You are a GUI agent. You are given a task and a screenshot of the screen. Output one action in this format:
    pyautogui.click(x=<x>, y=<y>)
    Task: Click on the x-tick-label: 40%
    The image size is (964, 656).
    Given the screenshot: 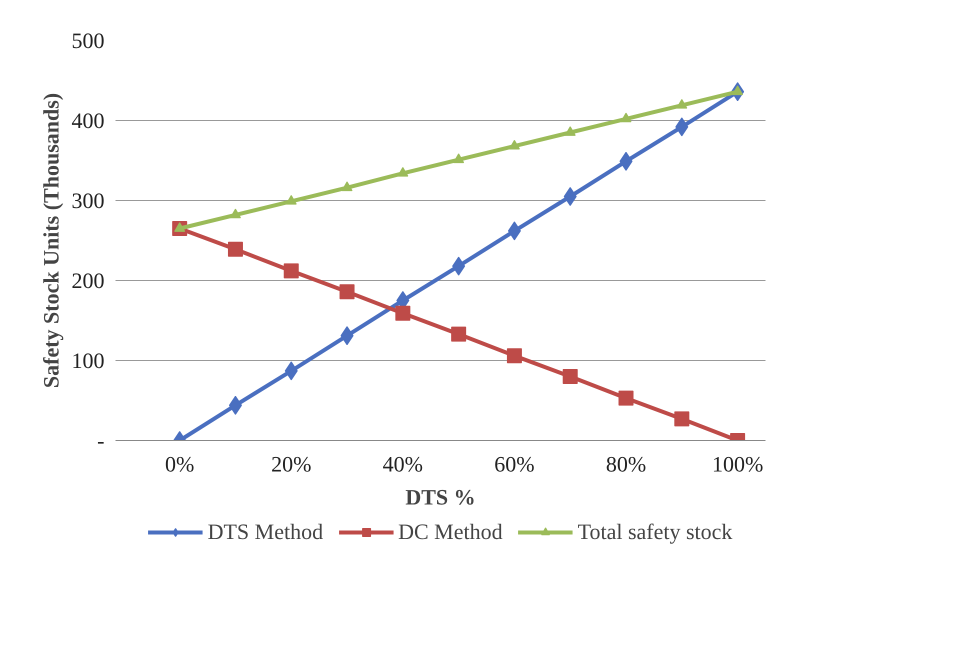 What is the action you would take?
    pyautogui.click(x=403, y=464)
    